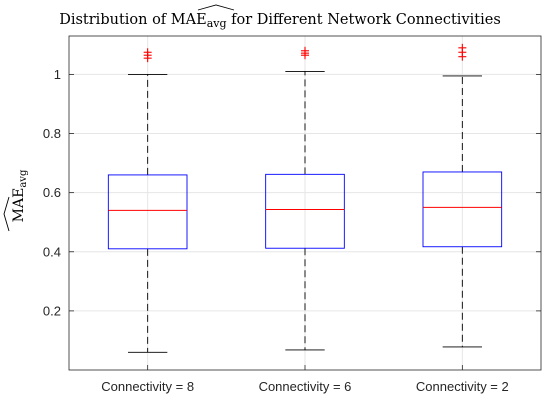 The height and width of the screenshot is (402, 550). Describe the element at coordinates (305, 386) in the screenshot. I see `x-tick-label: Connectivity = 6` at that location.